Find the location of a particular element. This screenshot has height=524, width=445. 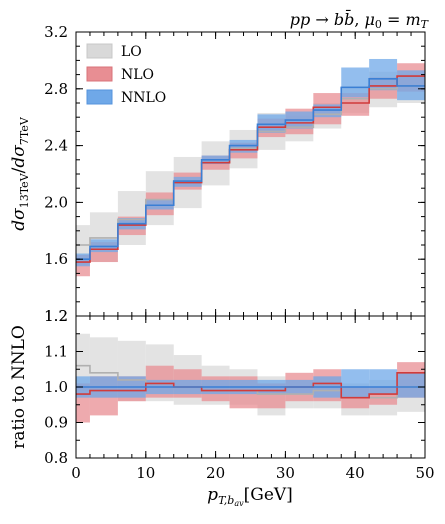

chart-title: pp → bb̄, μ0 = mT is located at coordinates (360, 19).